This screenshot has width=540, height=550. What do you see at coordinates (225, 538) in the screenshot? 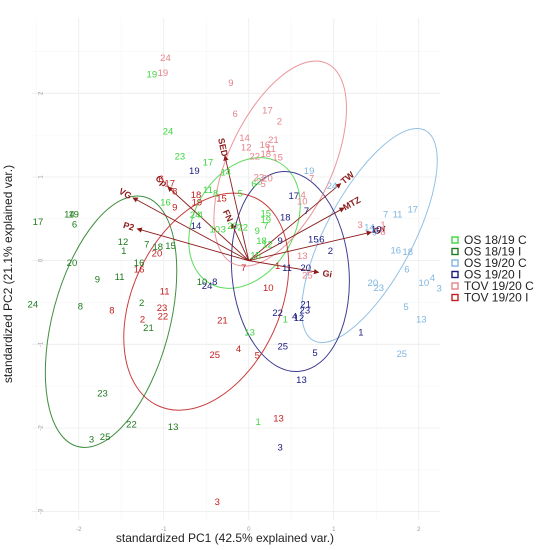
I see `x-axis-title: standardized PC1 (42.5% explained var.)` at bounding box center [225, 538].